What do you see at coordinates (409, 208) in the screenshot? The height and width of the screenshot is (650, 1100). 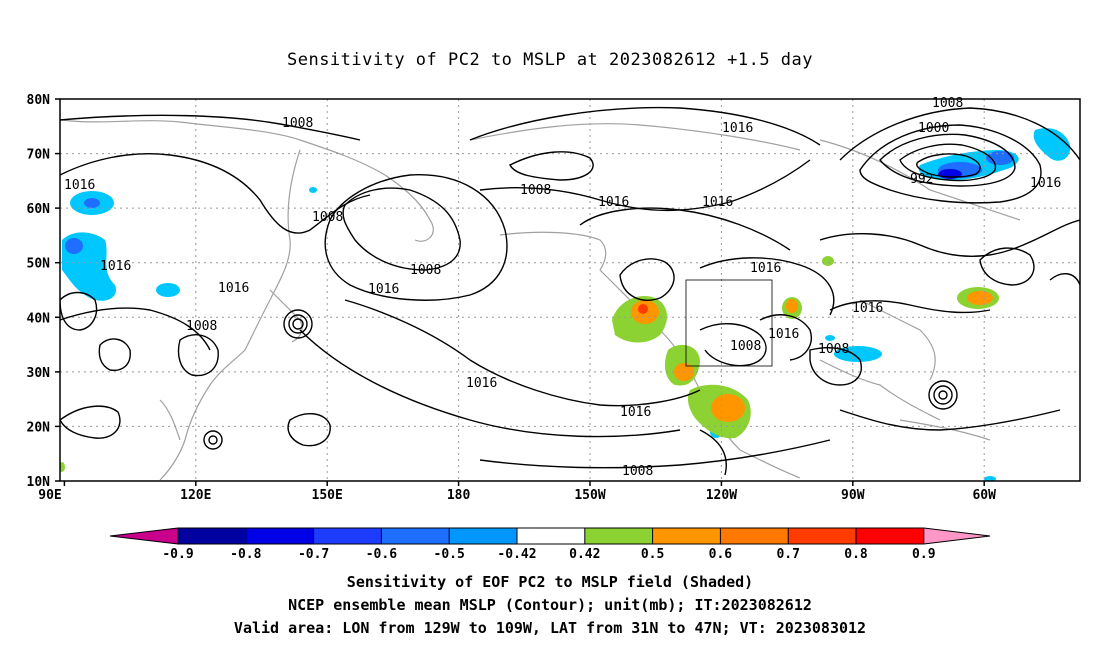 I see `kamchatka-coast` at bounding box center [409, 208].